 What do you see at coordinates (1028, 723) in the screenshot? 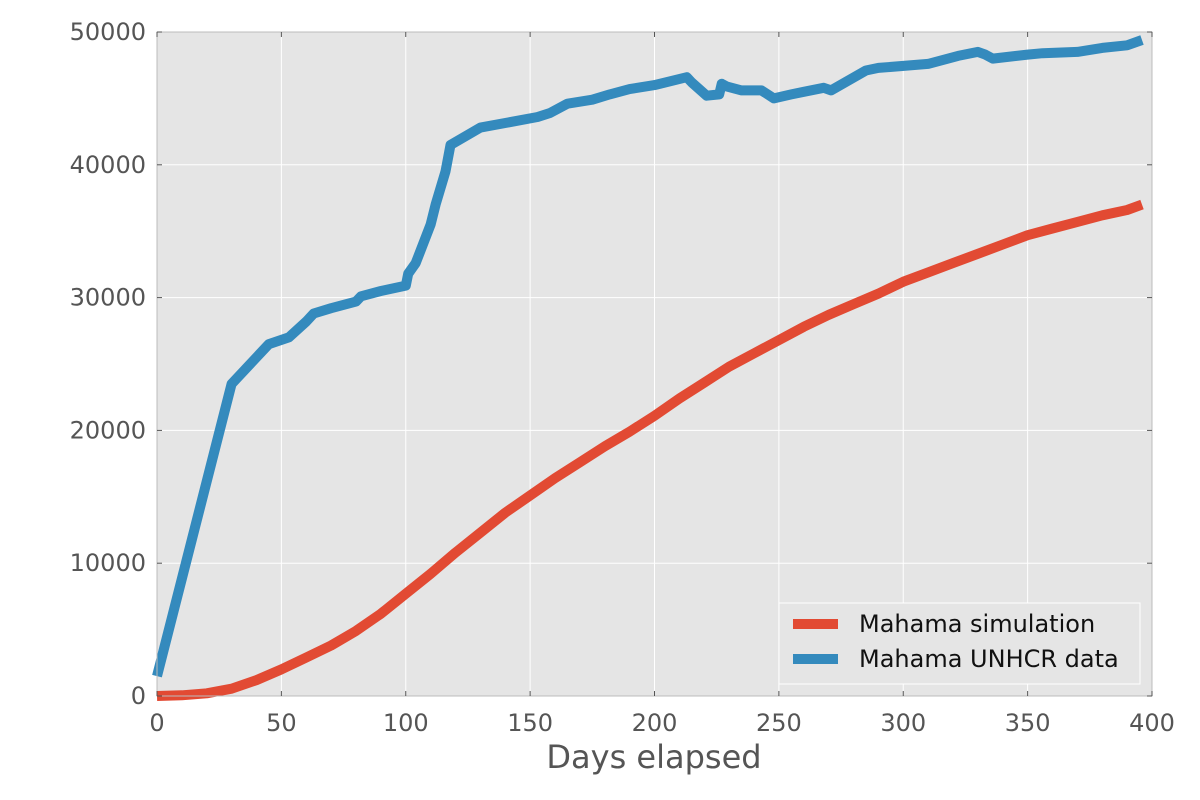
I see `x-tick-label: 350` at bounding box center [1028, 723].